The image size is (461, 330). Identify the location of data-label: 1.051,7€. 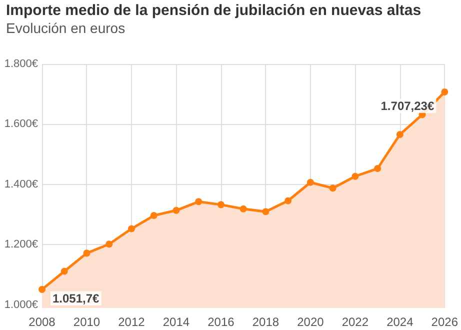
(76, 298).